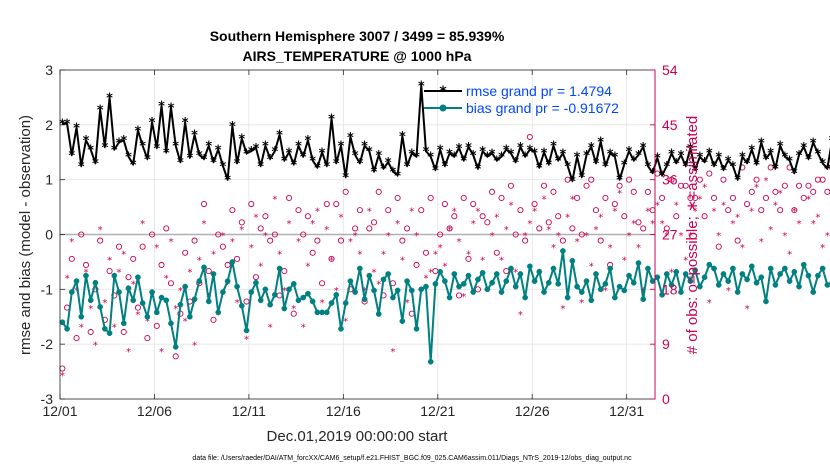 The width and height of the screenshot is (830, 470). What do you see at coordinates (670, 235) in the screenshot?
I see `right-tick-label: 27` at bounding box center [670, 235].